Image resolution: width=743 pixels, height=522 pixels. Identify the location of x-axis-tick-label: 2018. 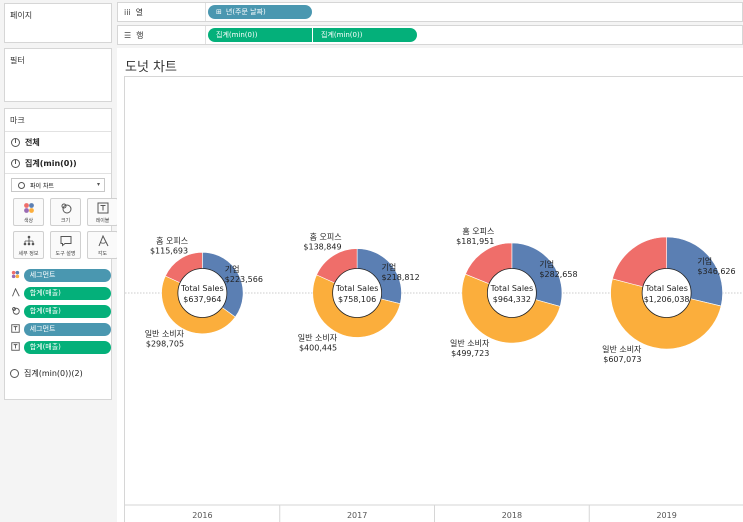
(512, 515).